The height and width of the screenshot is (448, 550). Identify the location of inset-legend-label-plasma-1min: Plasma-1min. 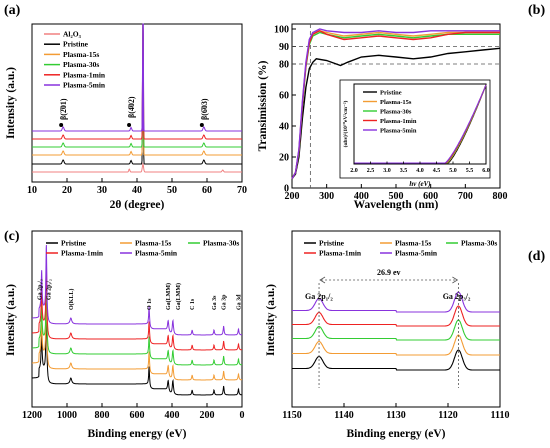
(398, 121).